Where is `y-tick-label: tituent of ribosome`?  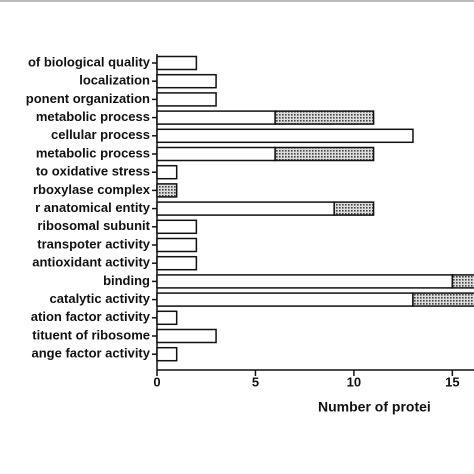
y-tick-label: tituent of ribosome is located at coordinates (91, 334).